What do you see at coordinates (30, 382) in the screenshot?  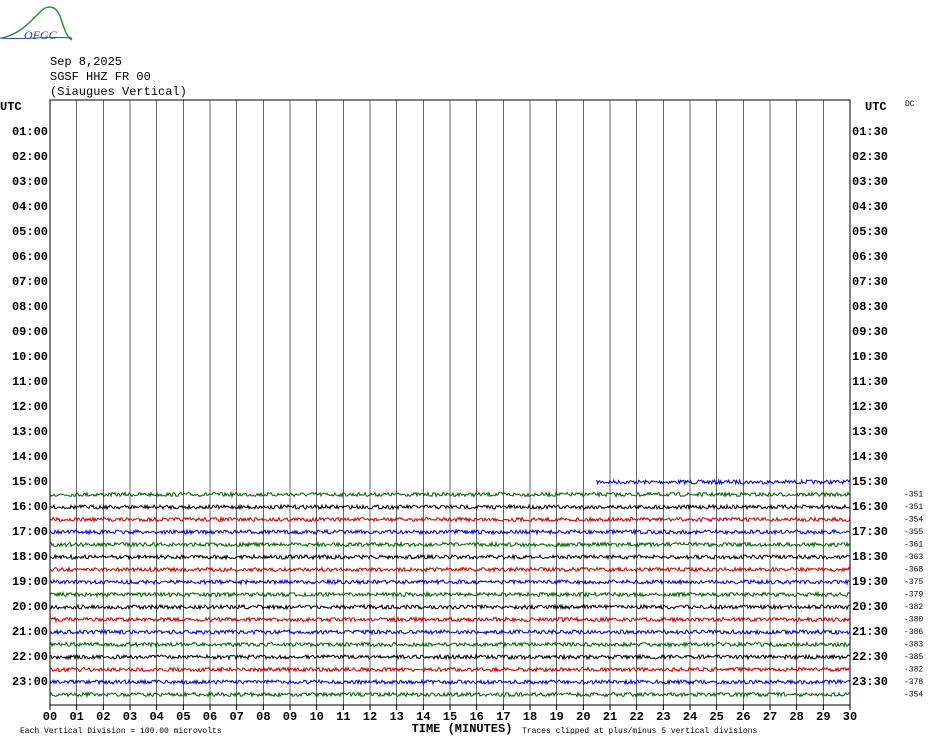 I see `row-label-left: 11:00` at bounding box center [30, 382].